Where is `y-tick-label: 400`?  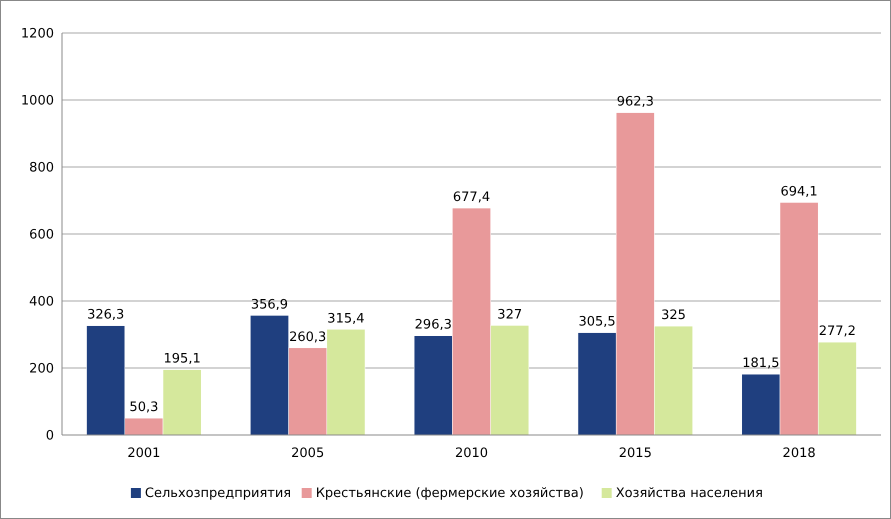
y-tick-label: 400 is located at coordinates (41, 302).